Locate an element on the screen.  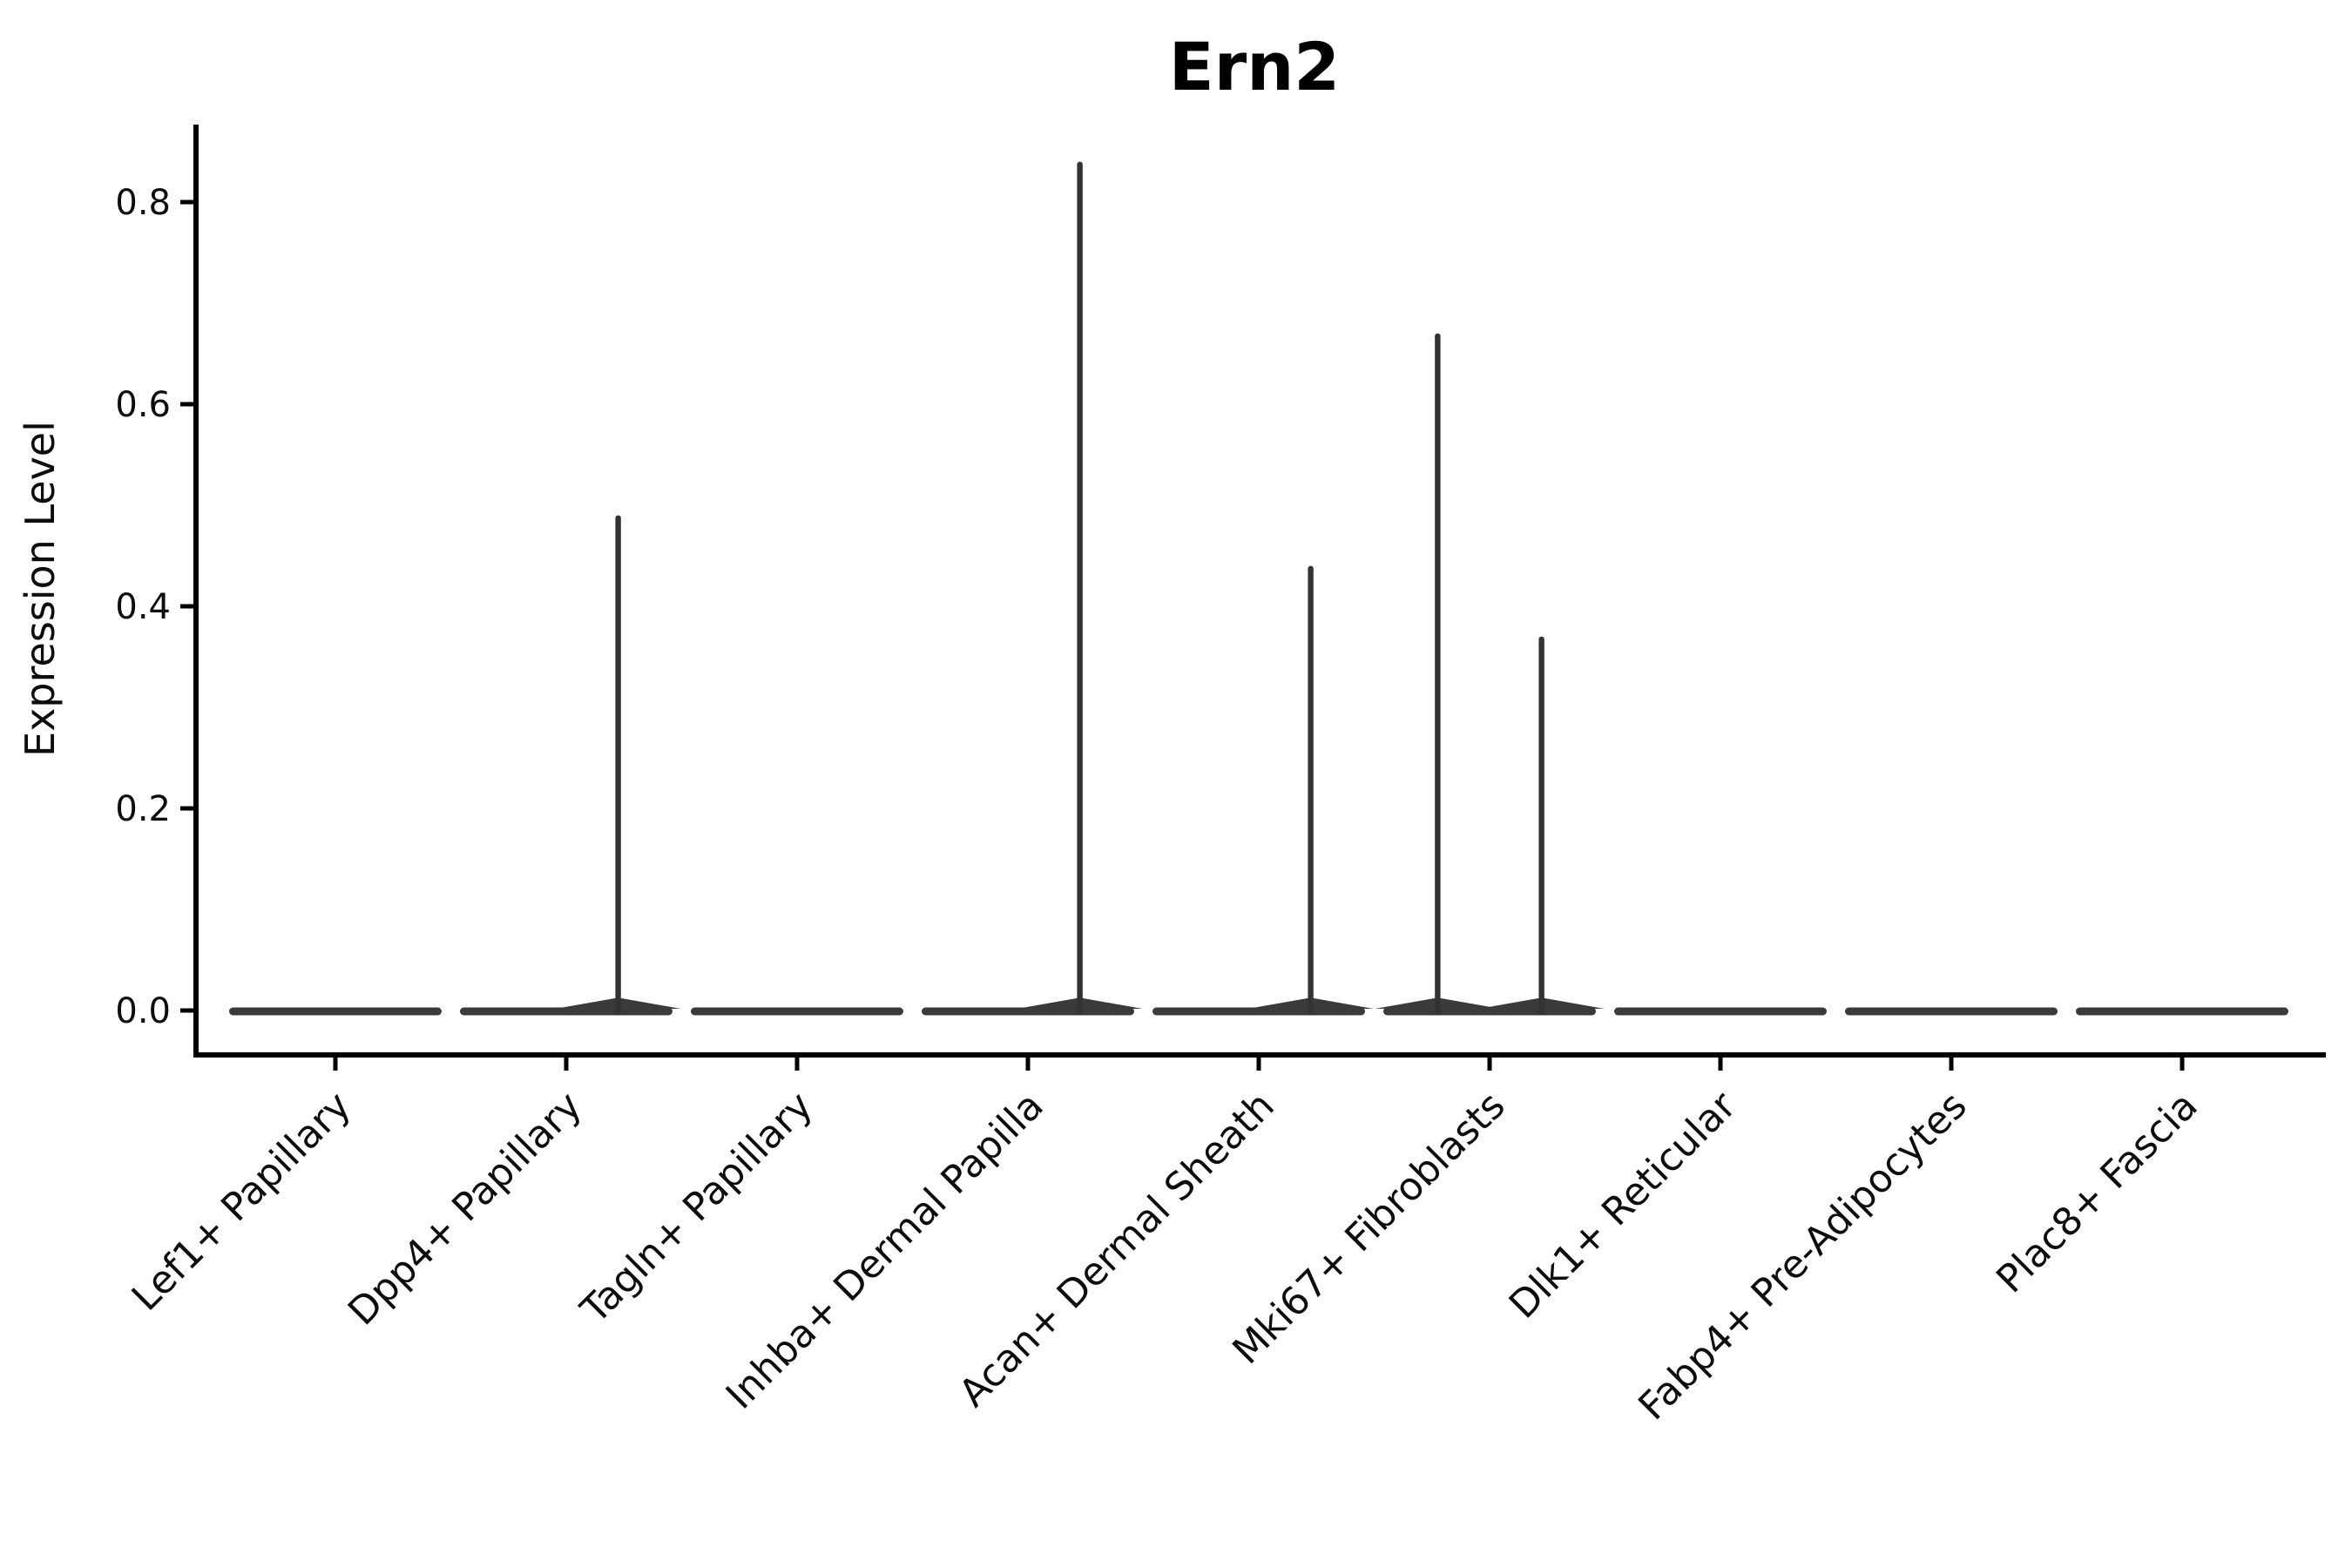
x-ticks-group is located at coordinates (1259, 1064).